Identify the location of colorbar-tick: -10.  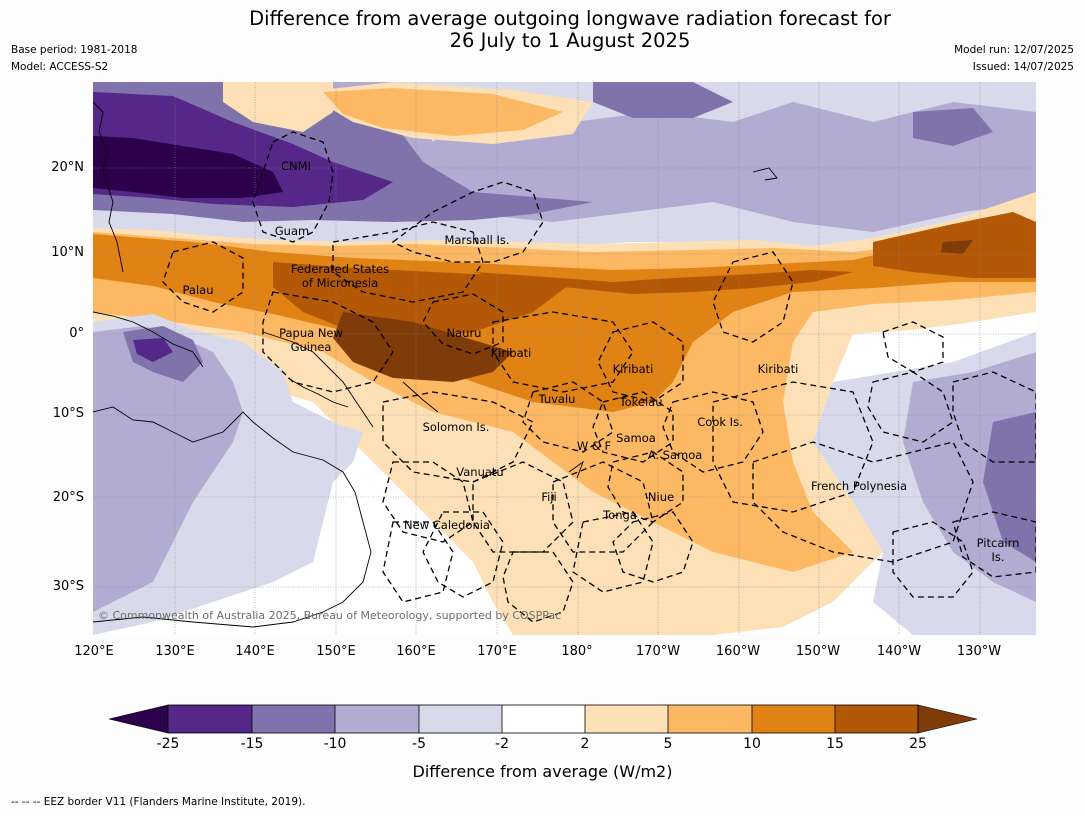
(335, 744).